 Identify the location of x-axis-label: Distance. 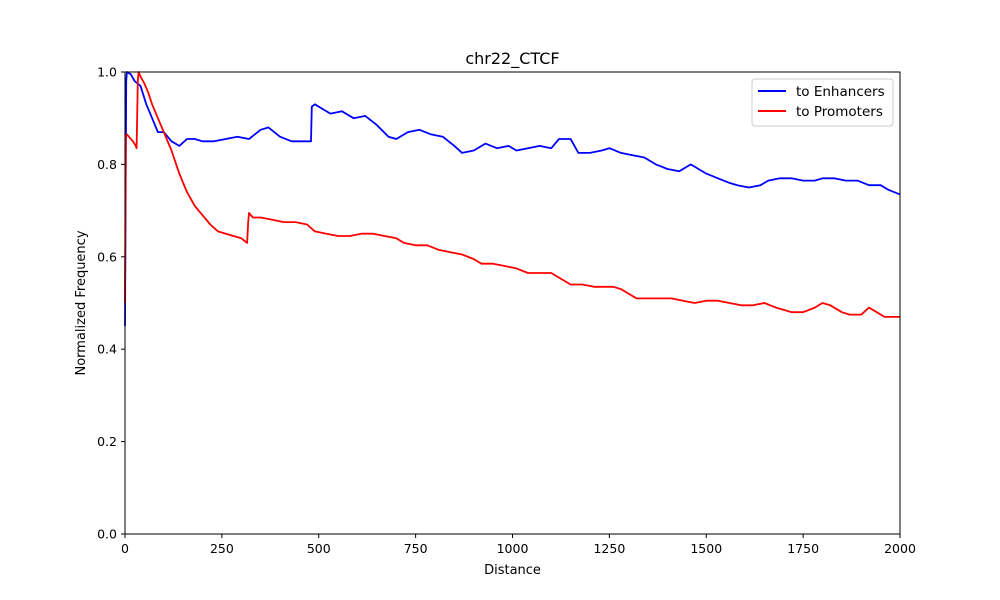
(512, 570).